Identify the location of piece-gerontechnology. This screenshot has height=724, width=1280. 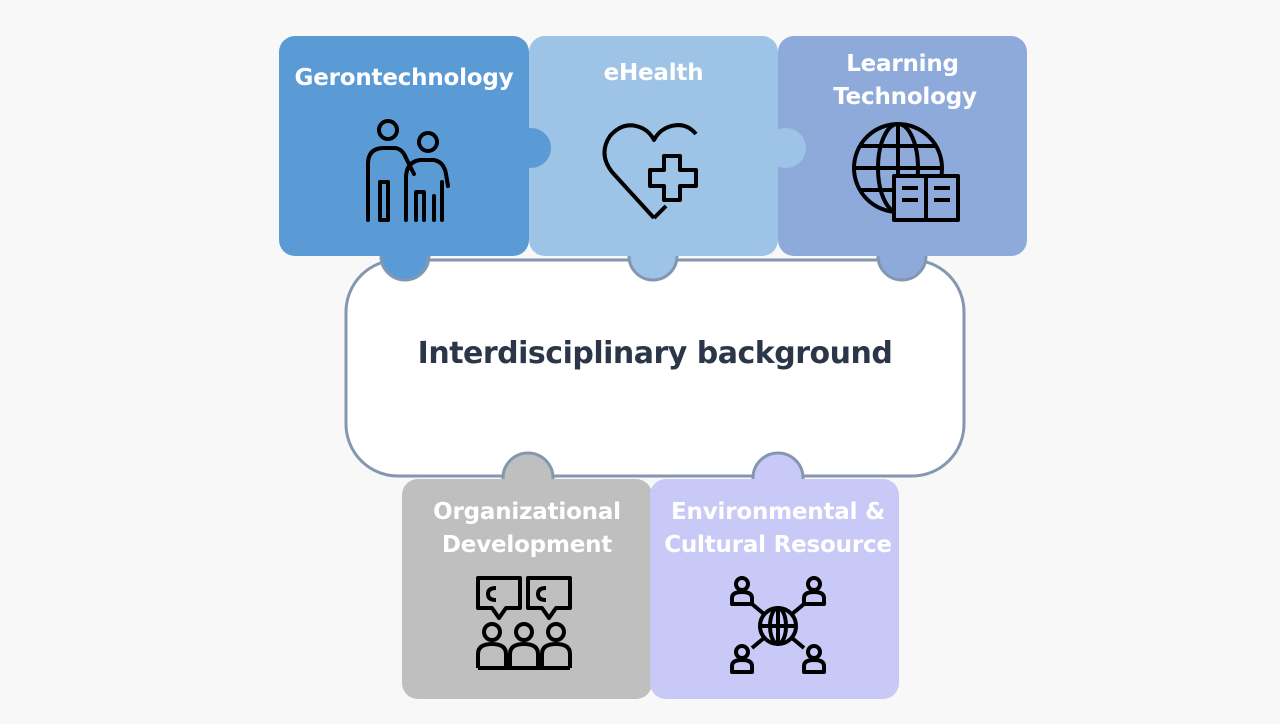
(404, 146).